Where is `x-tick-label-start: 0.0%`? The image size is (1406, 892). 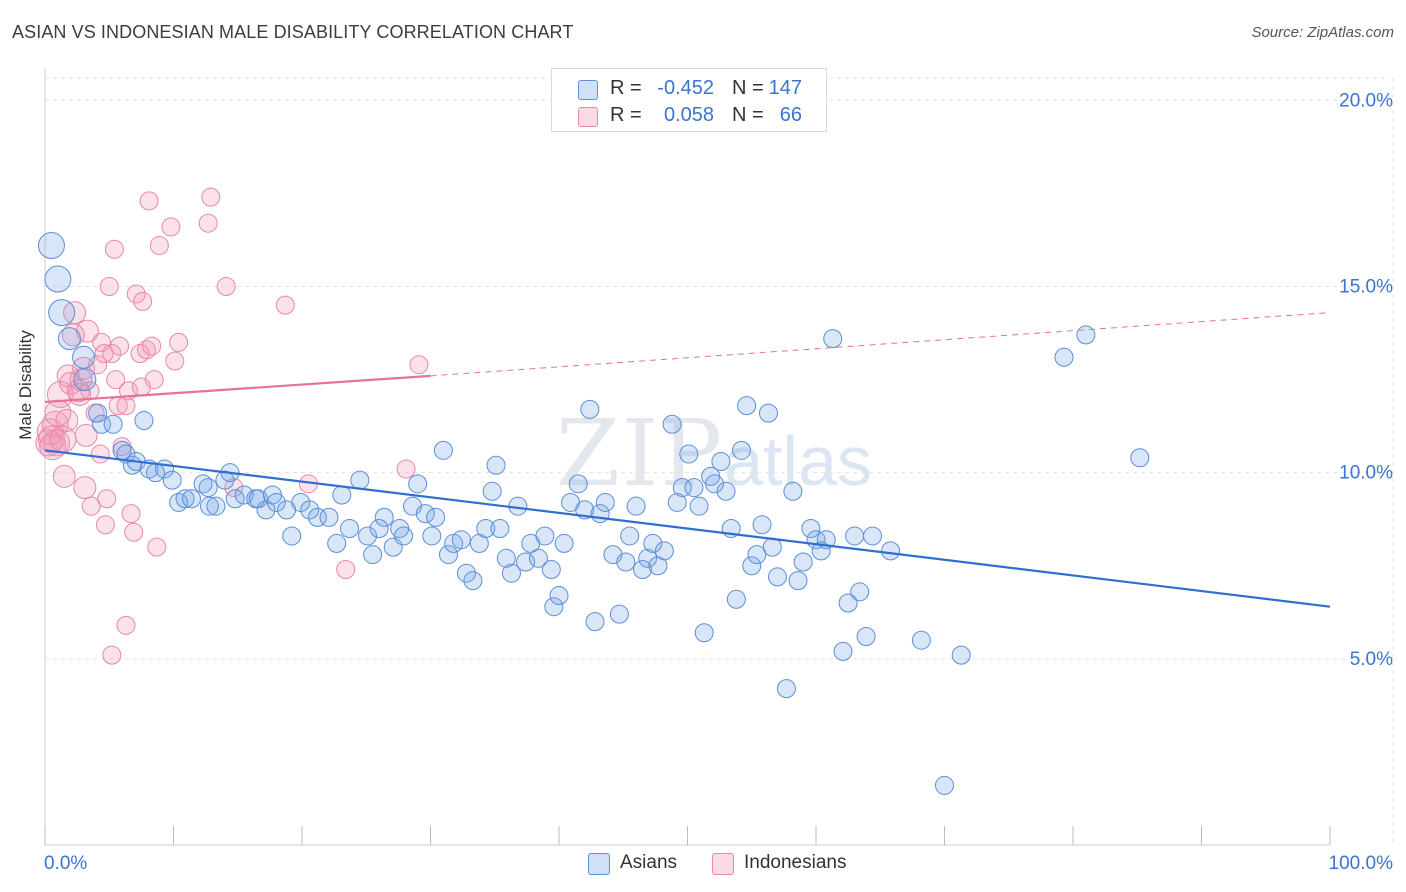
x-tick-label-start: 0.0% is located at coordinates (65, 863).